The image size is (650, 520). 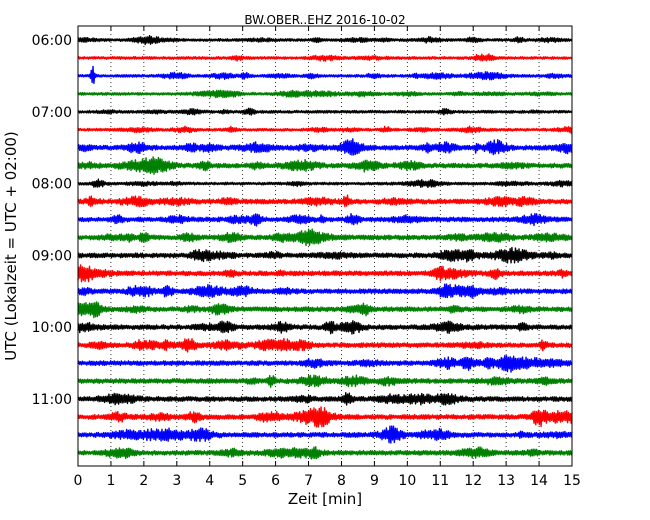 What do you see at coordinates (440, 481) in the screenshot?
I see `x-tick-label-11: 11` at bounding box center [440, 481].